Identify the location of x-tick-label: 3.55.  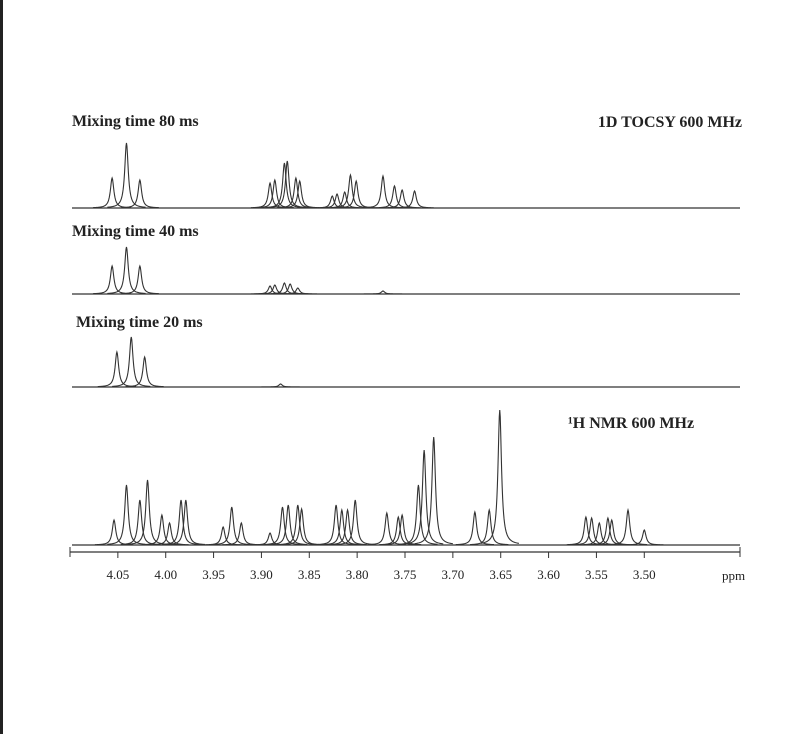
(596, 574).